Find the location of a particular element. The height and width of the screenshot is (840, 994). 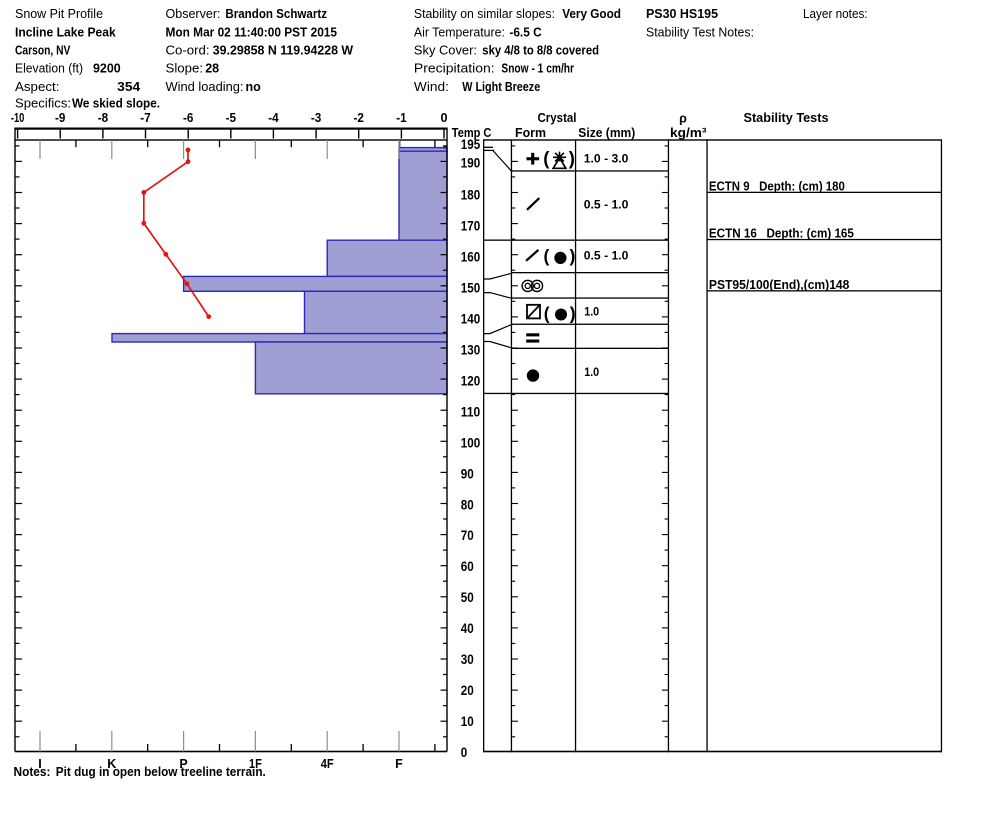

svg-text: 4F is located at coordinates (327, 764).